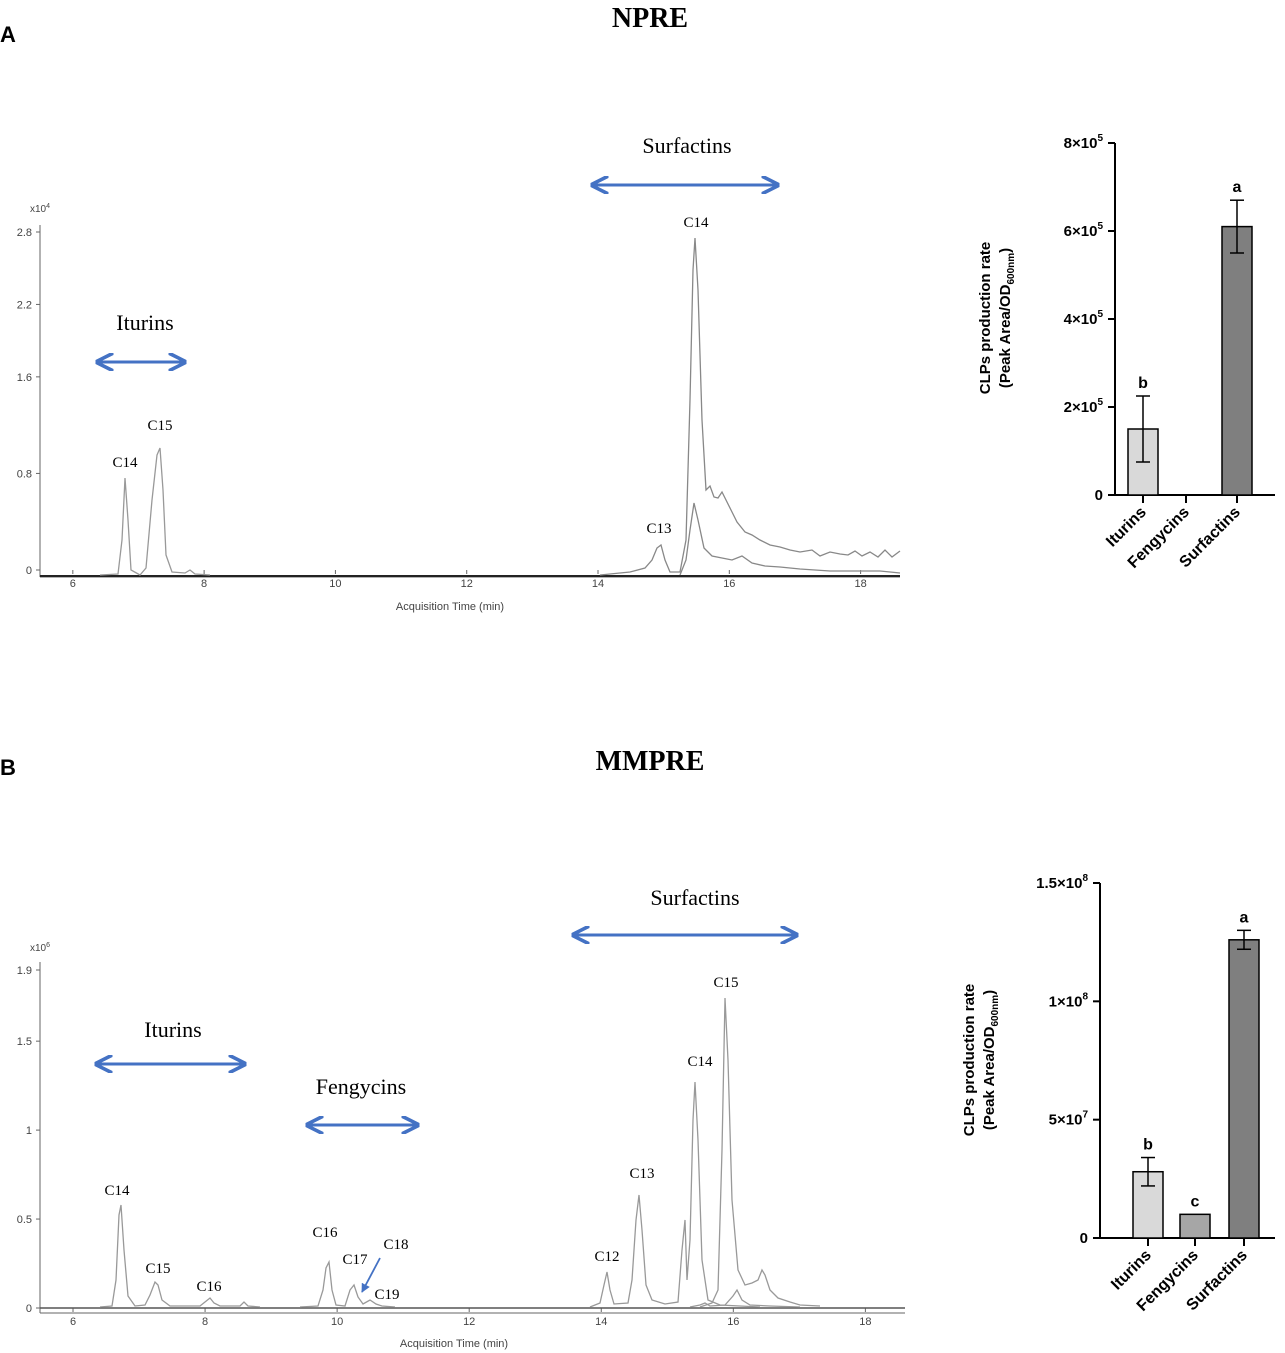 This screenshot has height=1353, width=1285. What do you see at coordinates (969, 1060) in the screenshot?
I see `bar-b-y-label: CLPs production rate` at bounding box center [969, 1060].